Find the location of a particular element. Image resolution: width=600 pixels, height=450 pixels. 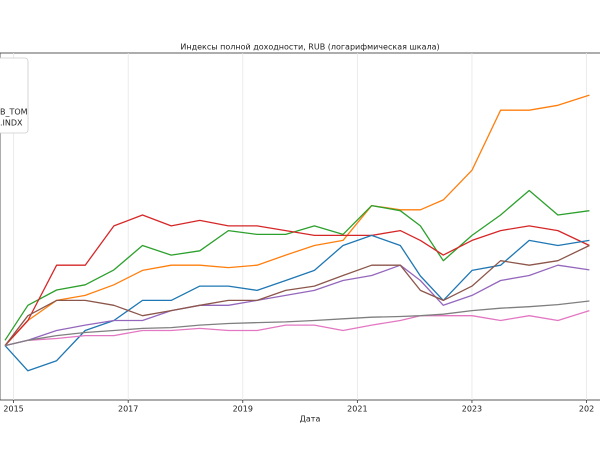

legend-label: B_TOM is located at coordinates (14, 112).